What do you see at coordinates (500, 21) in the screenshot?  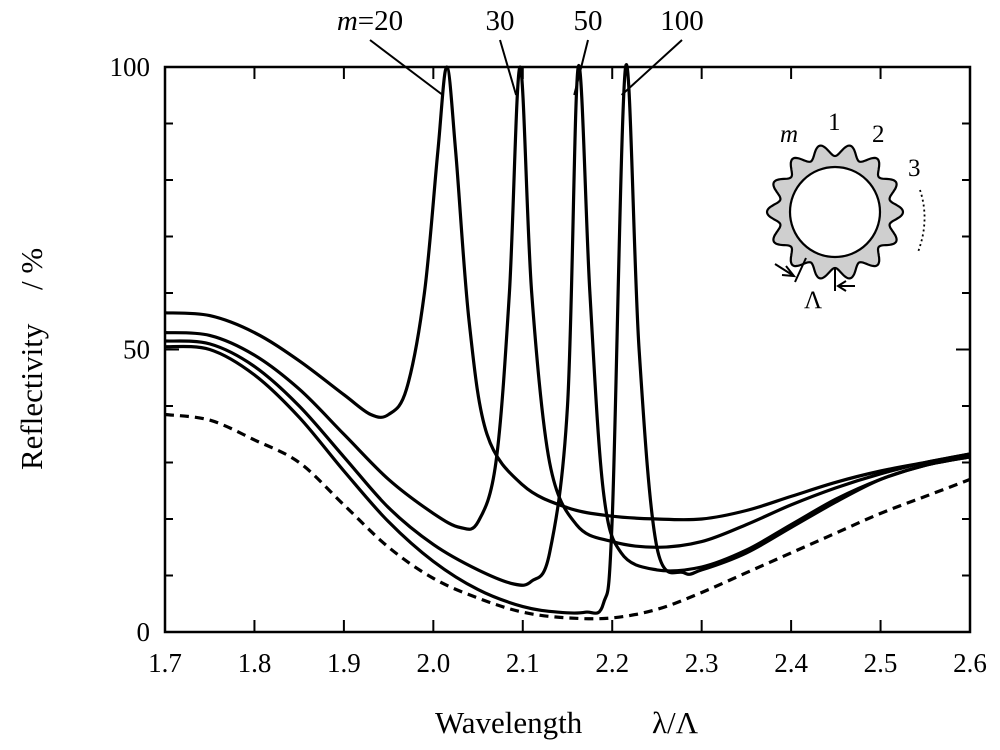 I see `callout-label-m30: 30` at bounding box center [500, 21].